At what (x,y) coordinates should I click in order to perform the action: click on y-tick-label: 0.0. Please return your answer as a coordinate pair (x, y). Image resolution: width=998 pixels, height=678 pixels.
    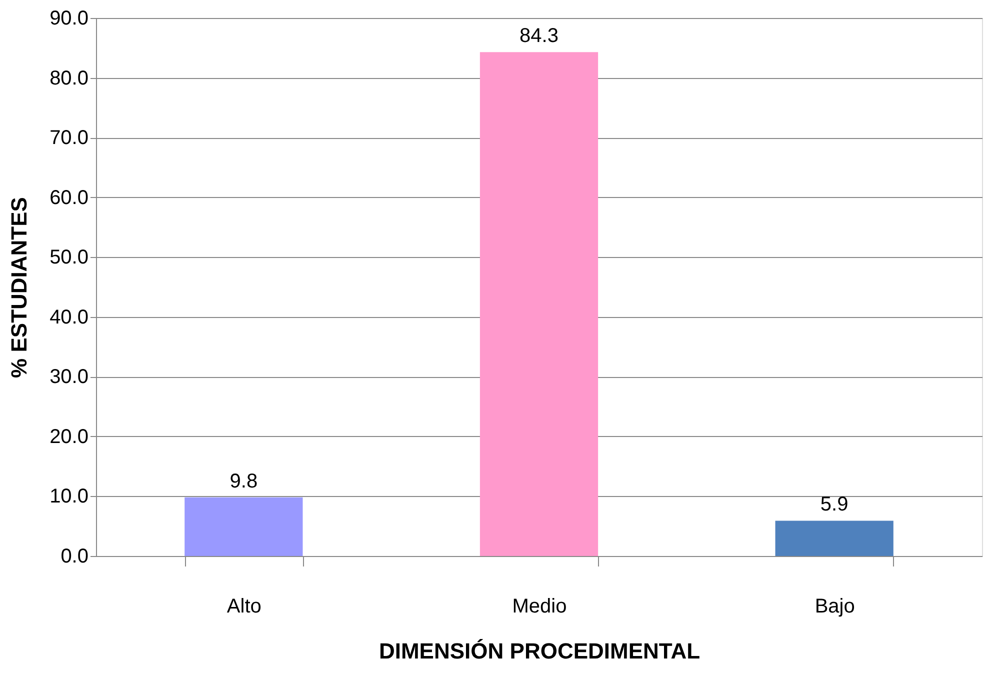
    Looking at the image, I should click on (74, 557).